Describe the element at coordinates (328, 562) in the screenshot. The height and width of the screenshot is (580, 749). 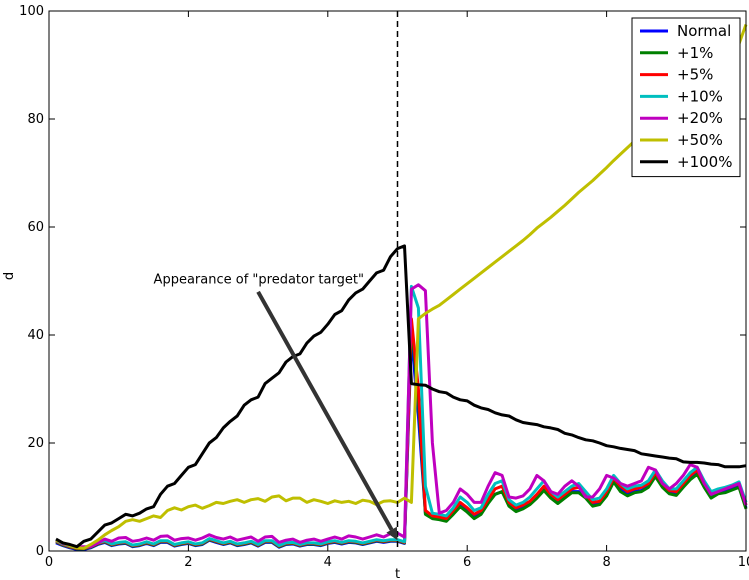
I see `x-tick-label-2: 4` at that location.